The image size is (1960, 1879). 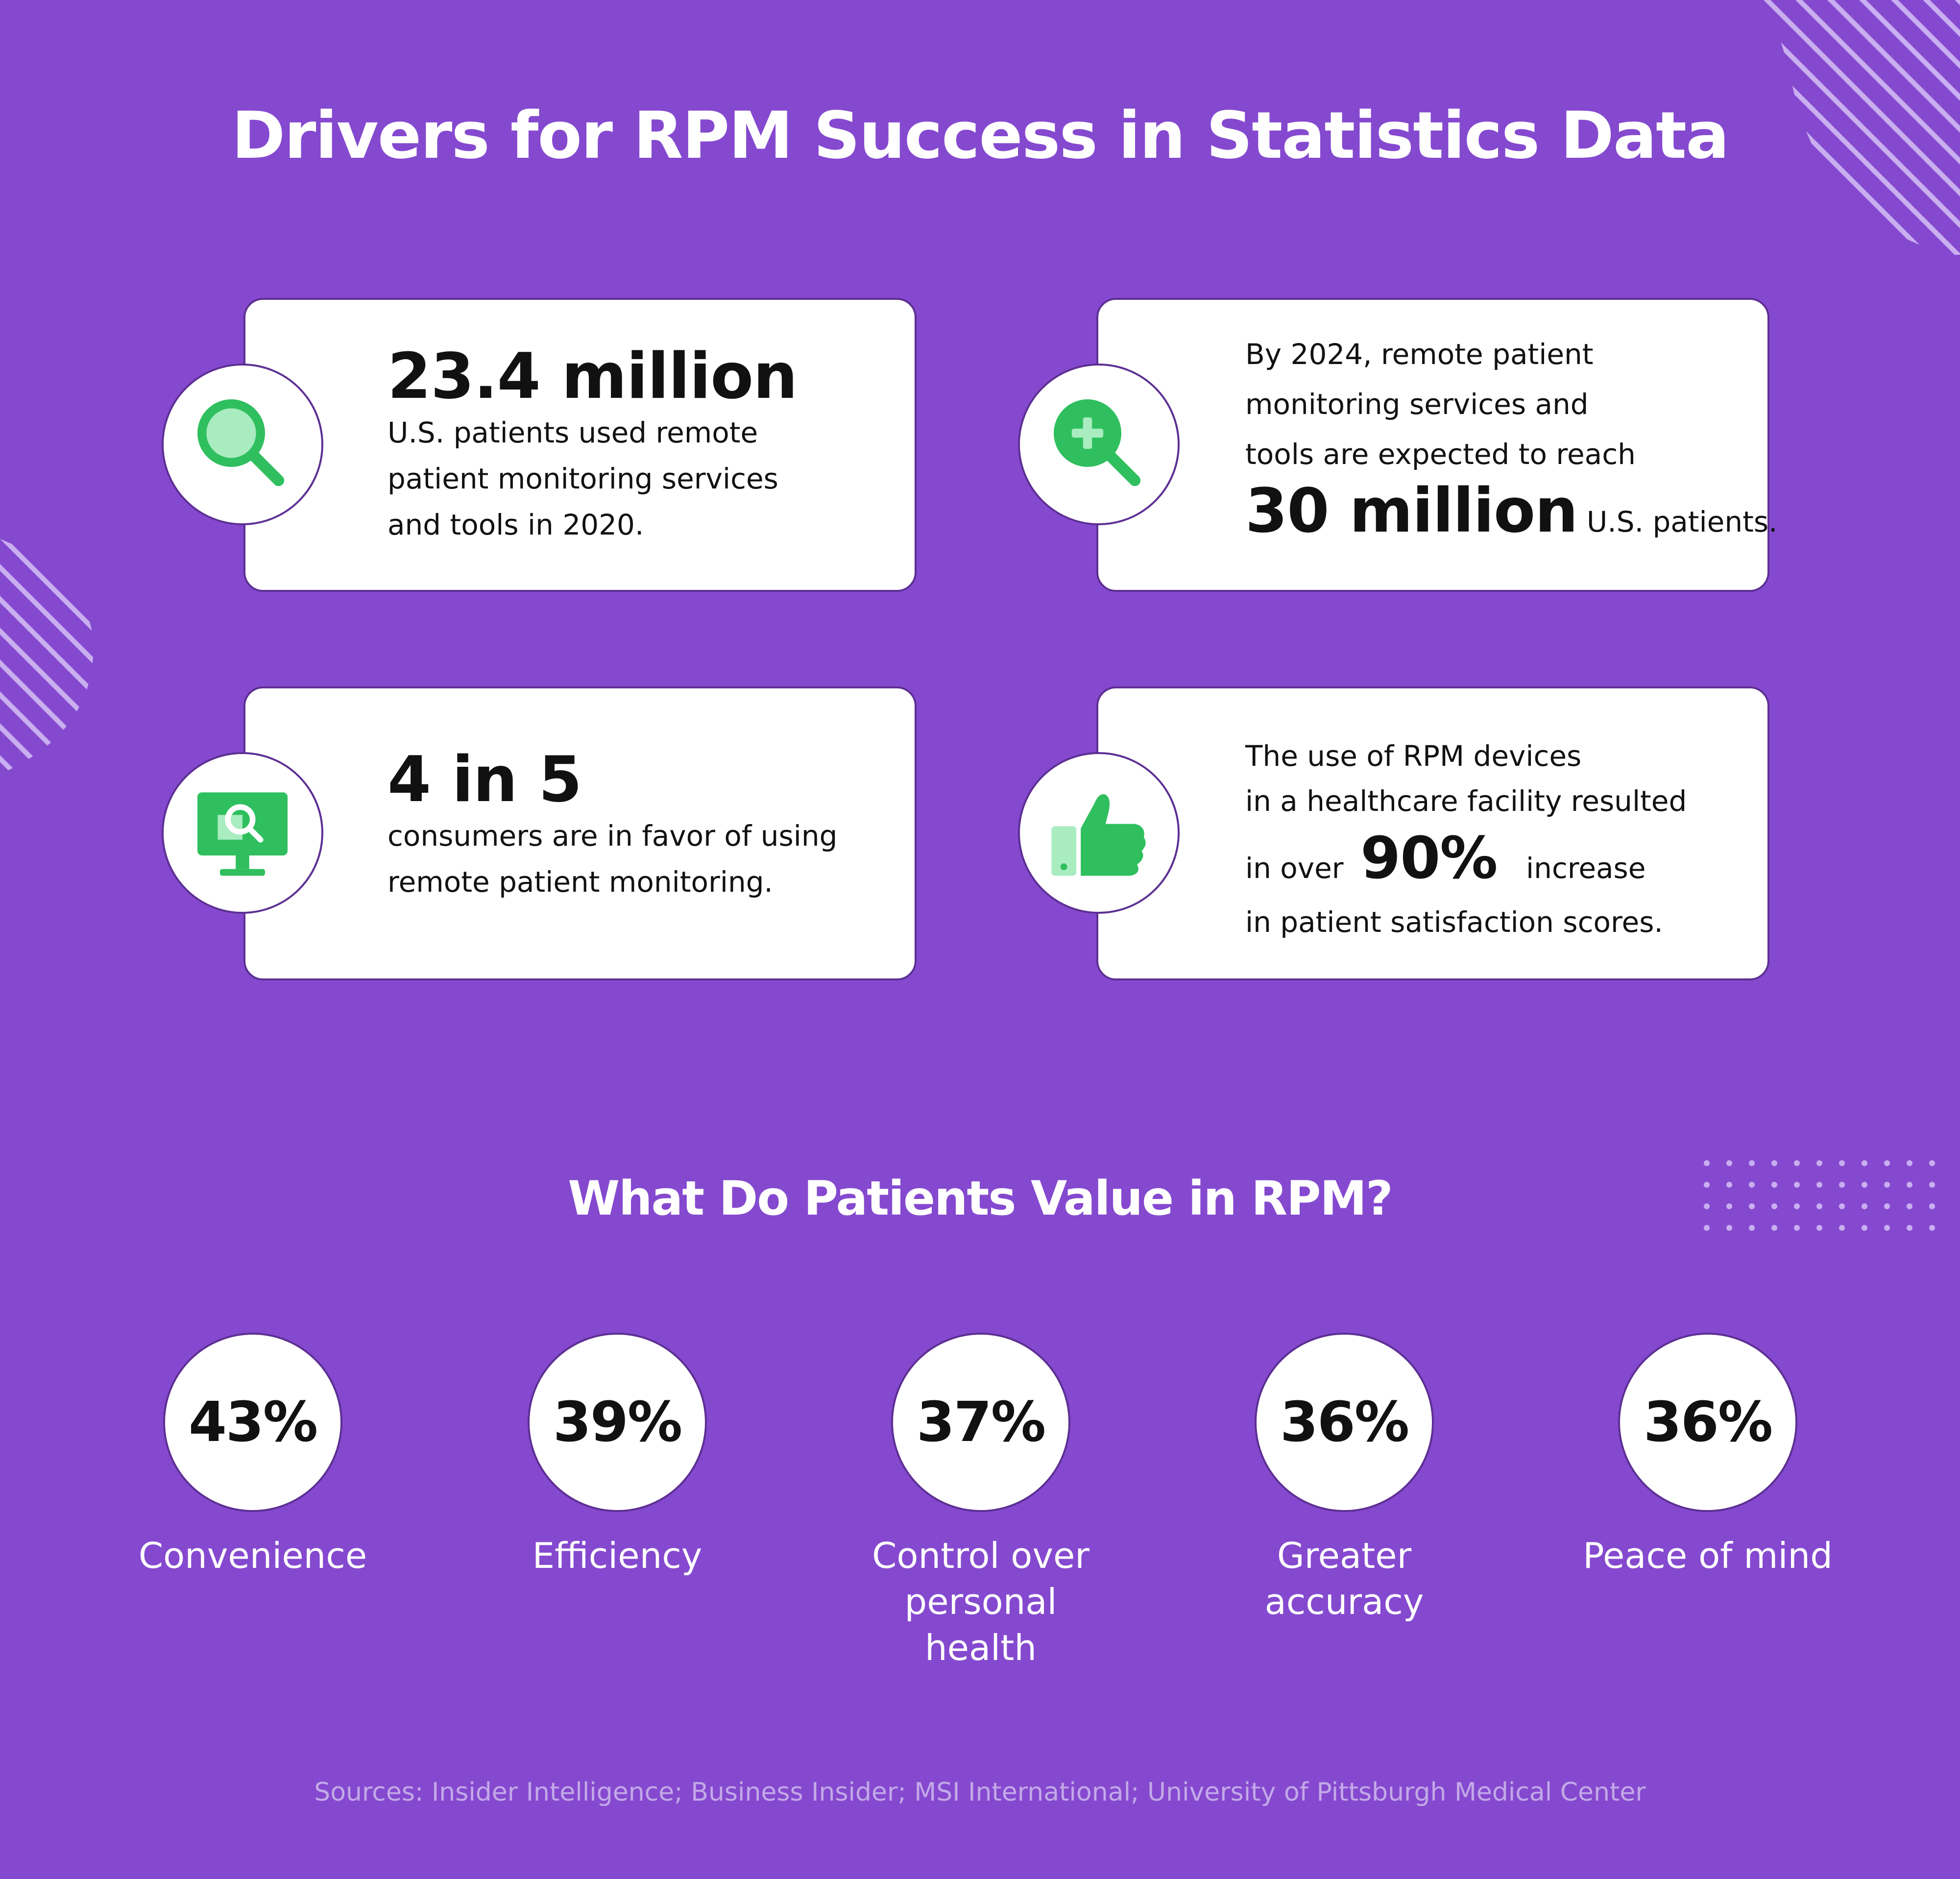 What do you see at coordinates (592, 376) in the screenshot?
I see `card-headline: 23.4 million` at bounding box center [592, 376].